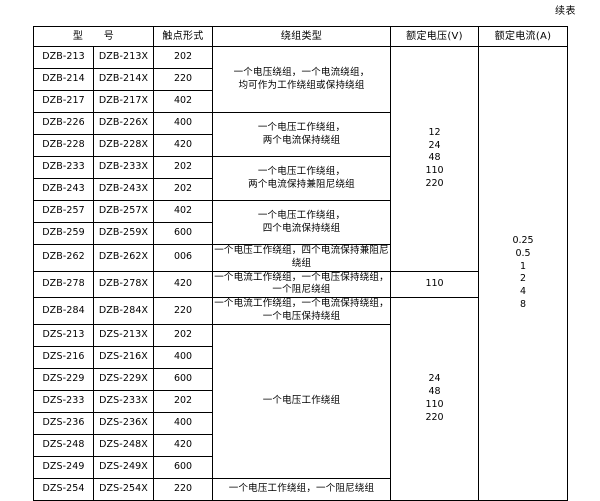  Describe the element at coordinates (93, 36) in the screenshot. I see `column-header-model: 型 号` at that location.